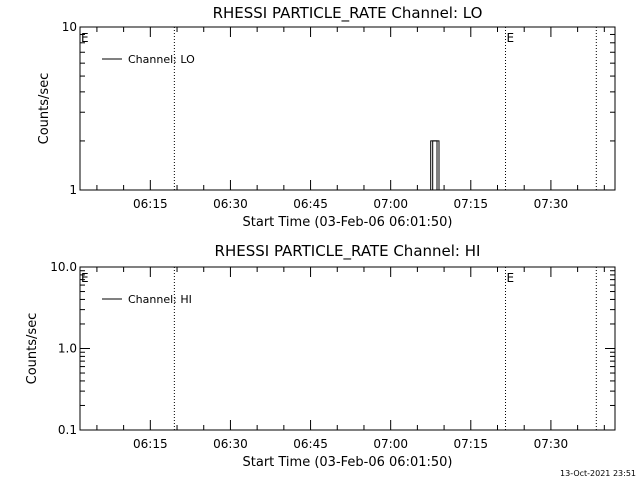 The height and width of the screenshot is (480, 640). Describe the element at coordinates (348, 251) in the screenshot. I see `chart-title: RHESSI PARTICLE_RATE Channel: HI` at that location.